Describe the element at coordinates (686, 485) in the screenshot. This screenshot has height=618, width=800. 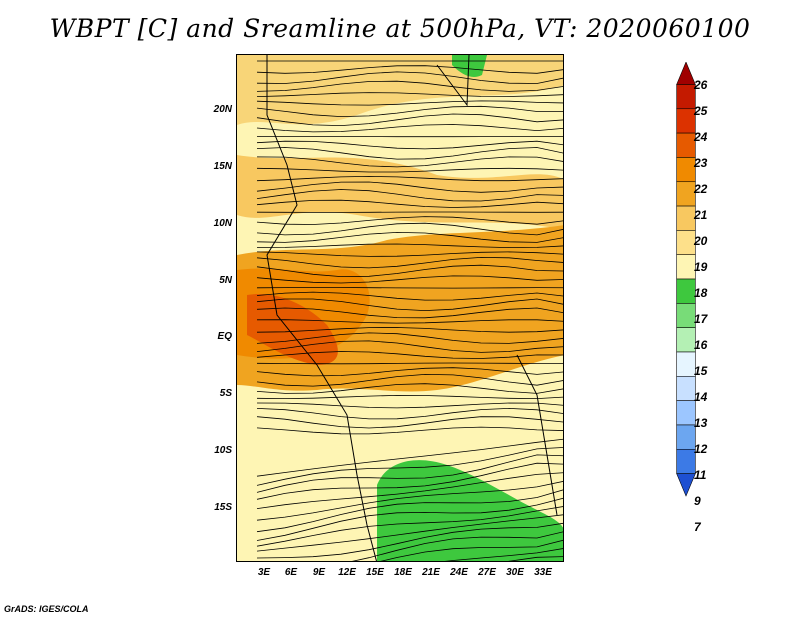
I see `colorbar-bottom-arrow` at that location.